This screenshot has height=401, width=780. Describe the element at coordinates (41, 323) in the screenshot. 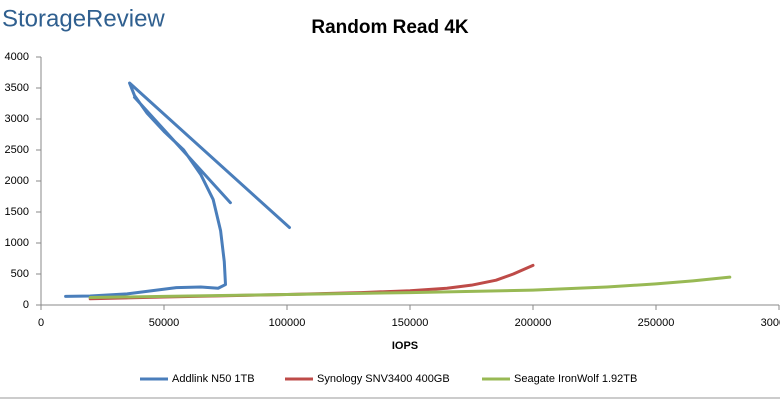

I see `x-tick-label: 0` at that location.